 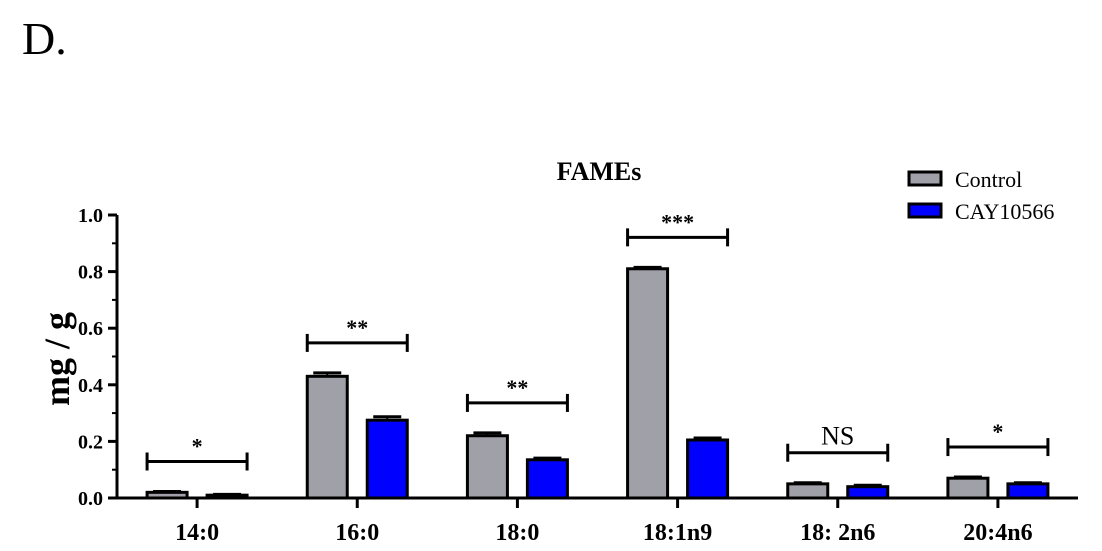 I want to click on x-tick-label: 14:0, so click(x=197, y=533).